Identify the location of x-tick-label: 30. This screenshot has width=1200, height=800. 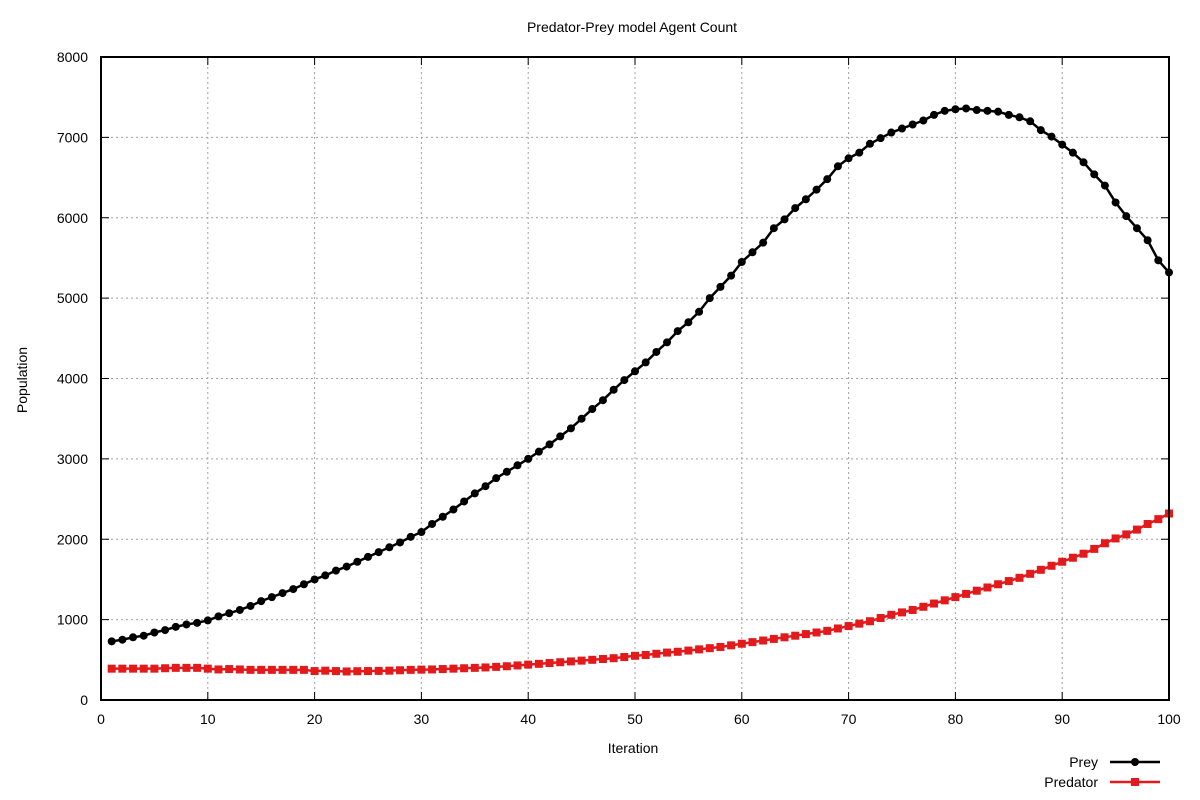
(422, 719).